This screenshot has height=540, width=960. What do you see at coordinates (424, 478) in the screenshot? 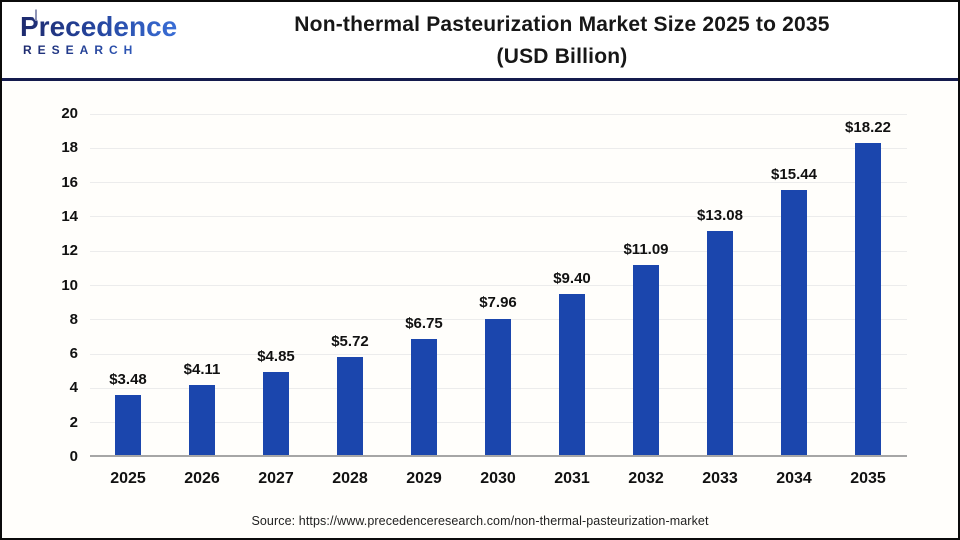
I see `x-axis-label: 2029` at bounding box center [424, 478].